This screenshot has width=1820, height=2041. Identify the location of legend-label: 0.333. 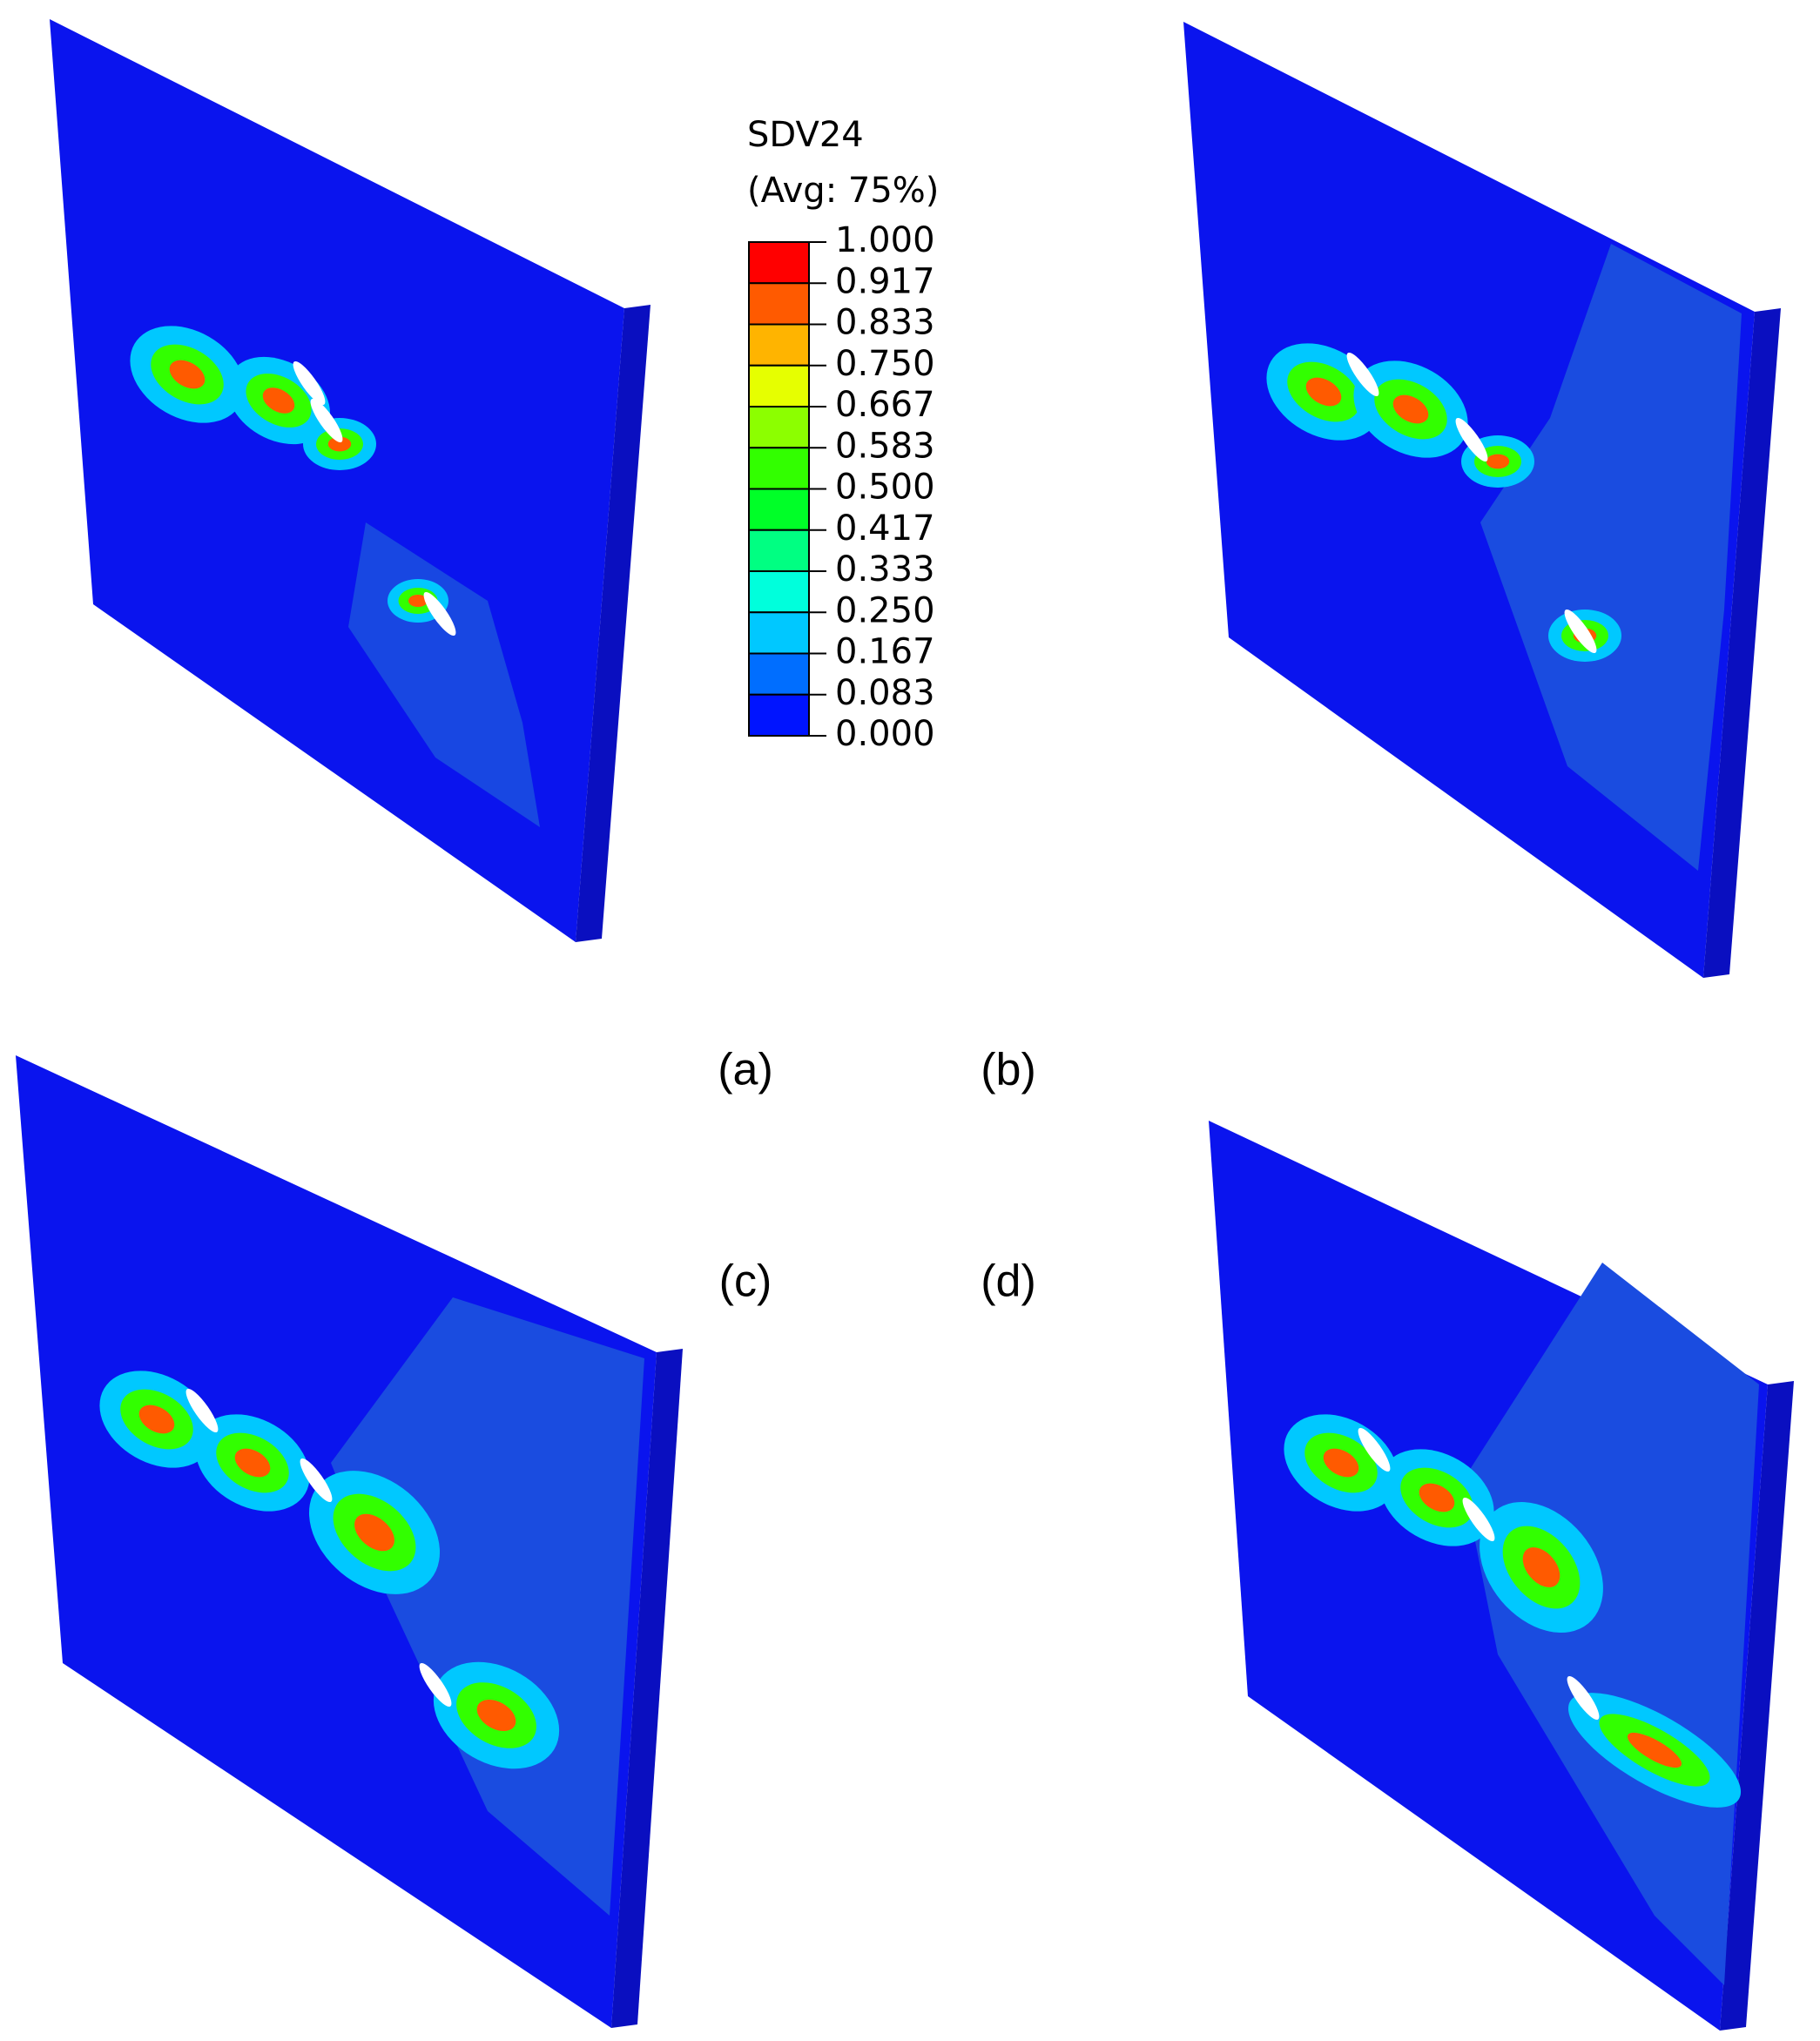
(885, 569).